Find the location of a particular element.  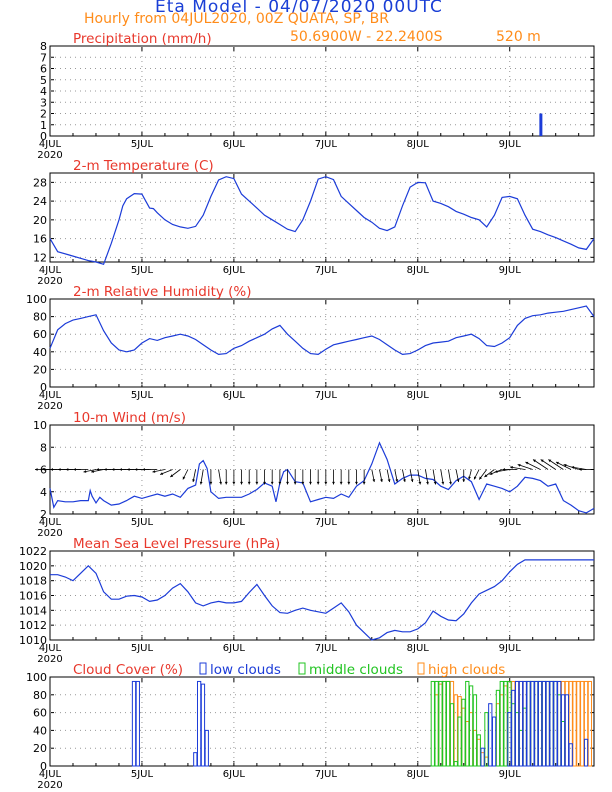

y-tick-label: 6 is located at coordinates (43, 470).